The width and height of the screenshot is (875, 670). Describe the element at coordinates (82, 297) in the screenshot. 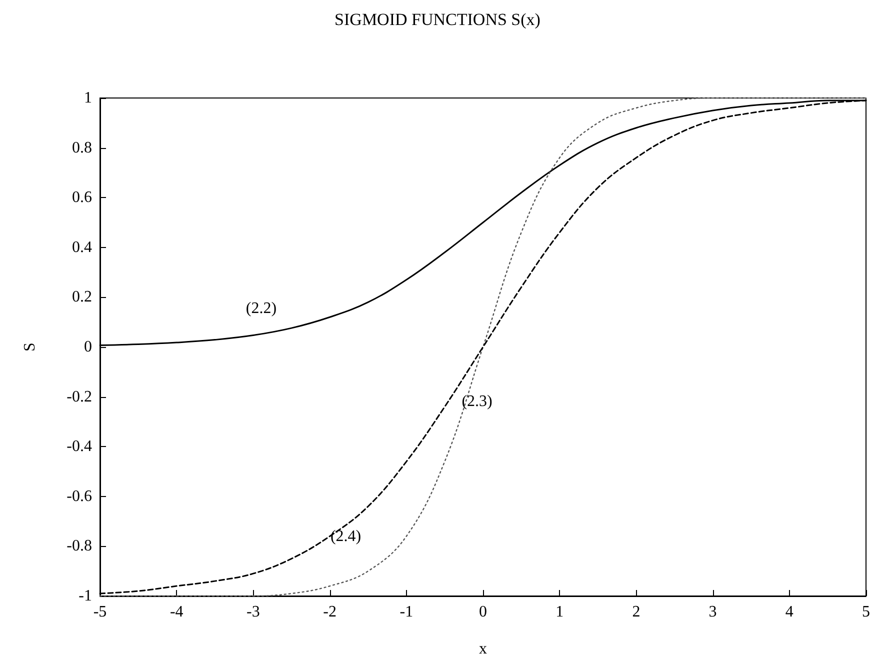

I see `y-tick-label: 0.2` at that location.